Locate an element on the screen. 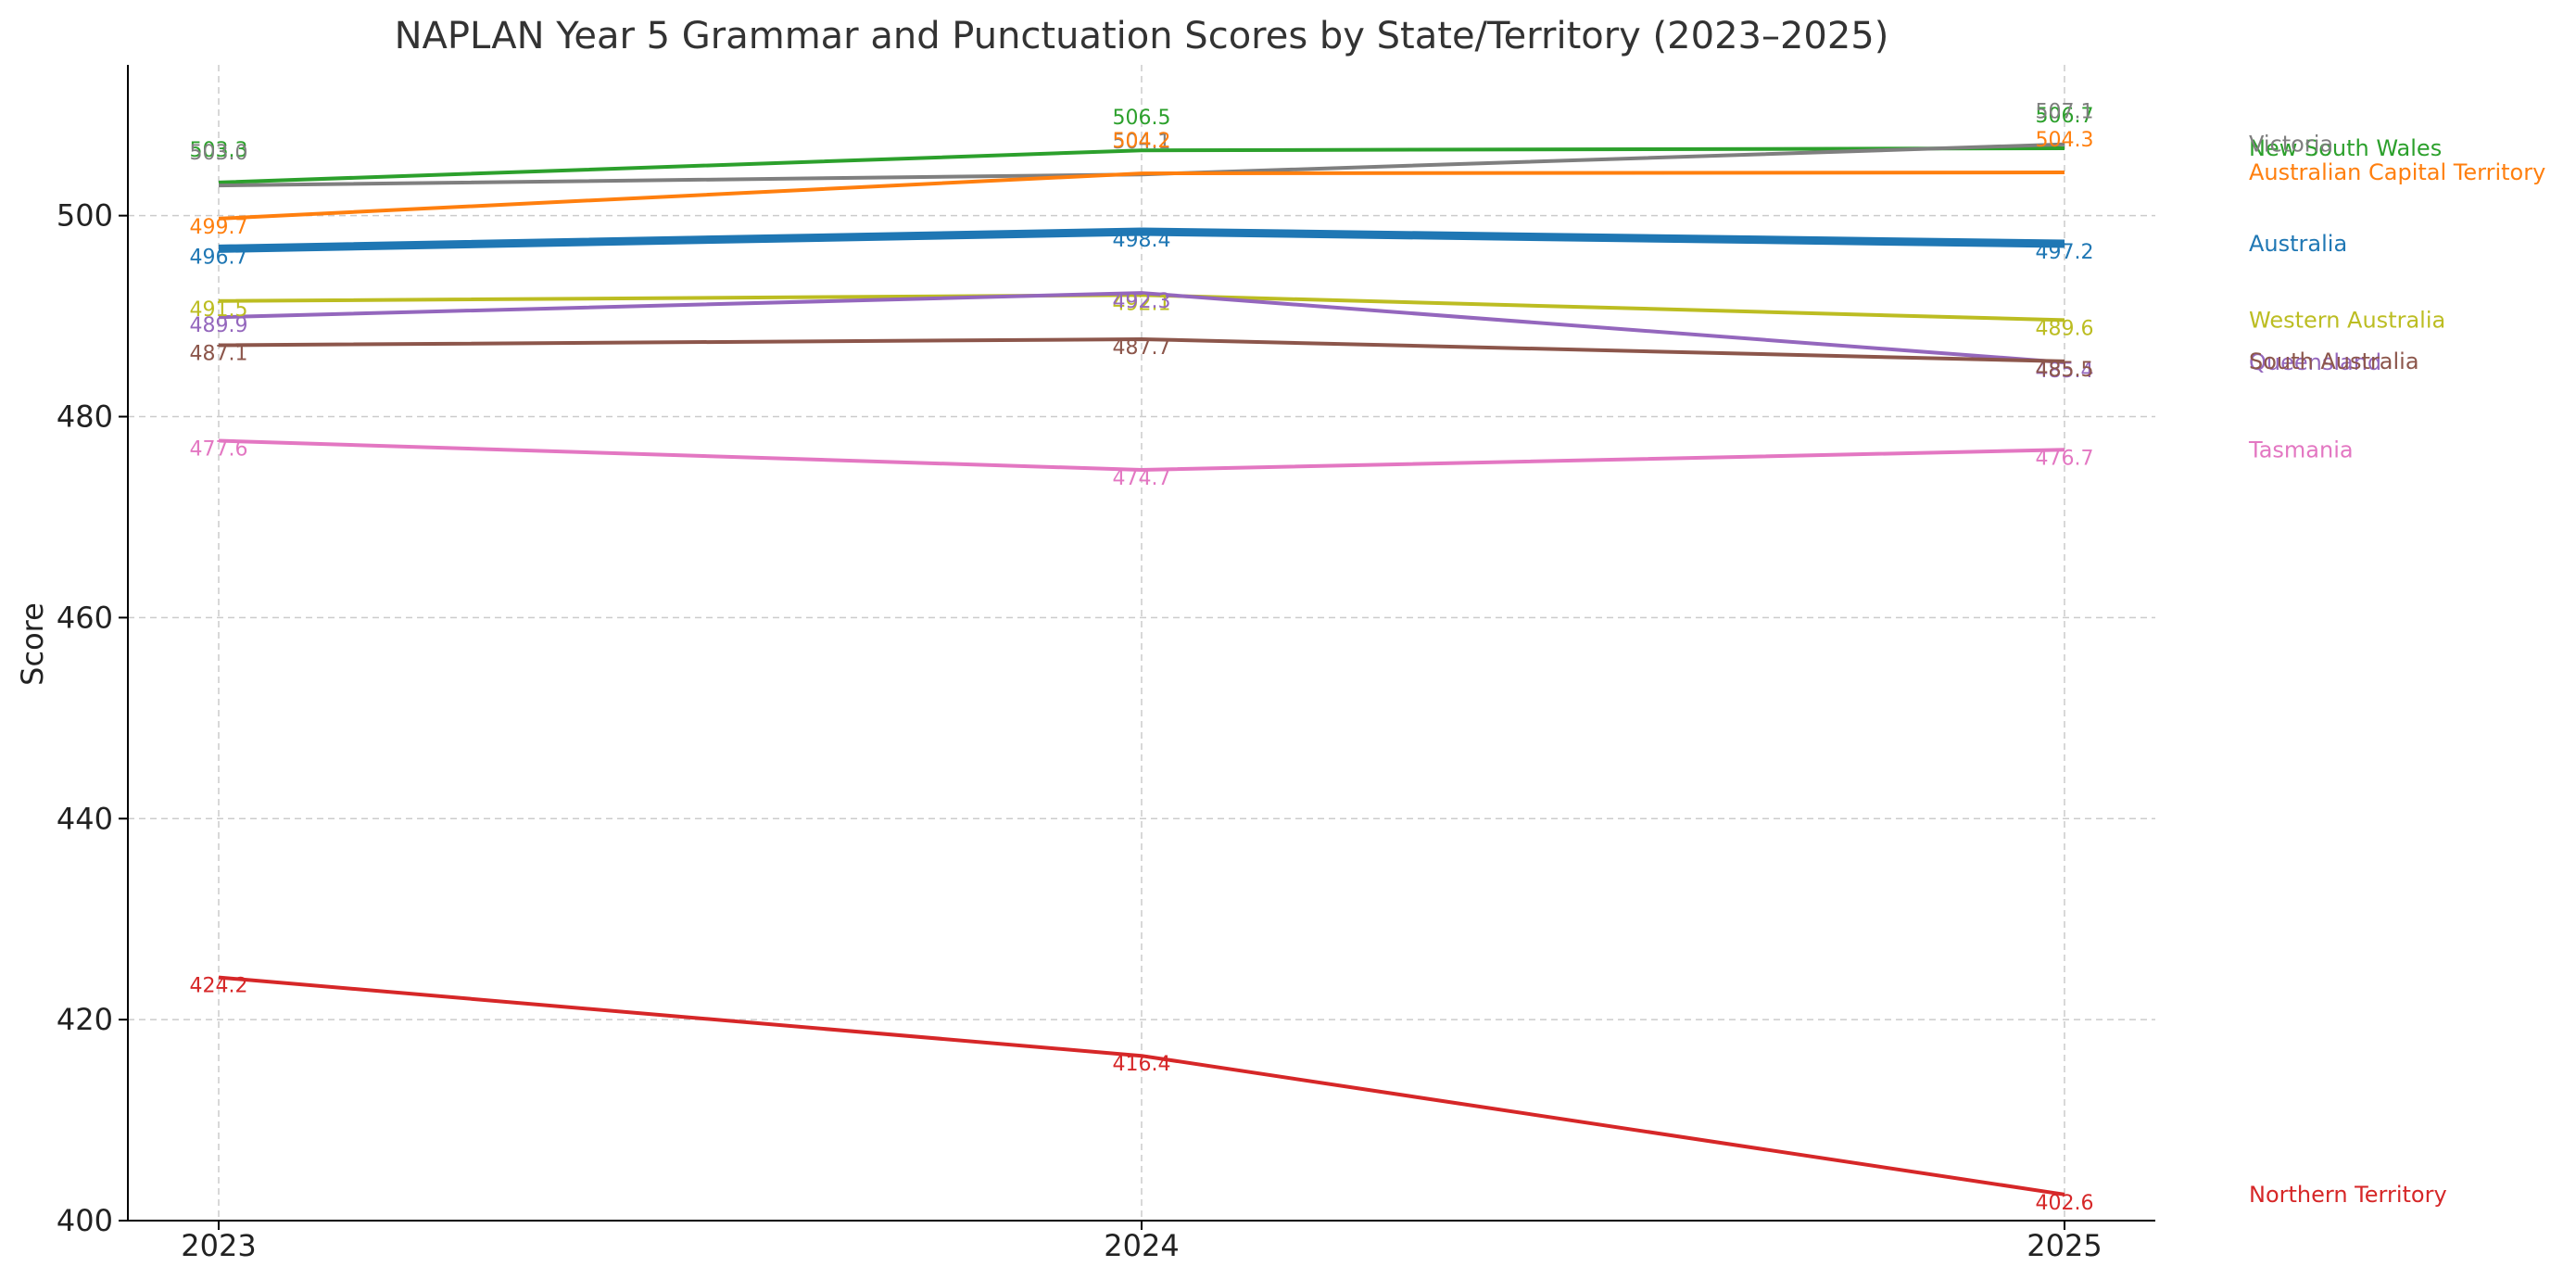  data-label: 506.7 is located at coordinates (2065, 116).